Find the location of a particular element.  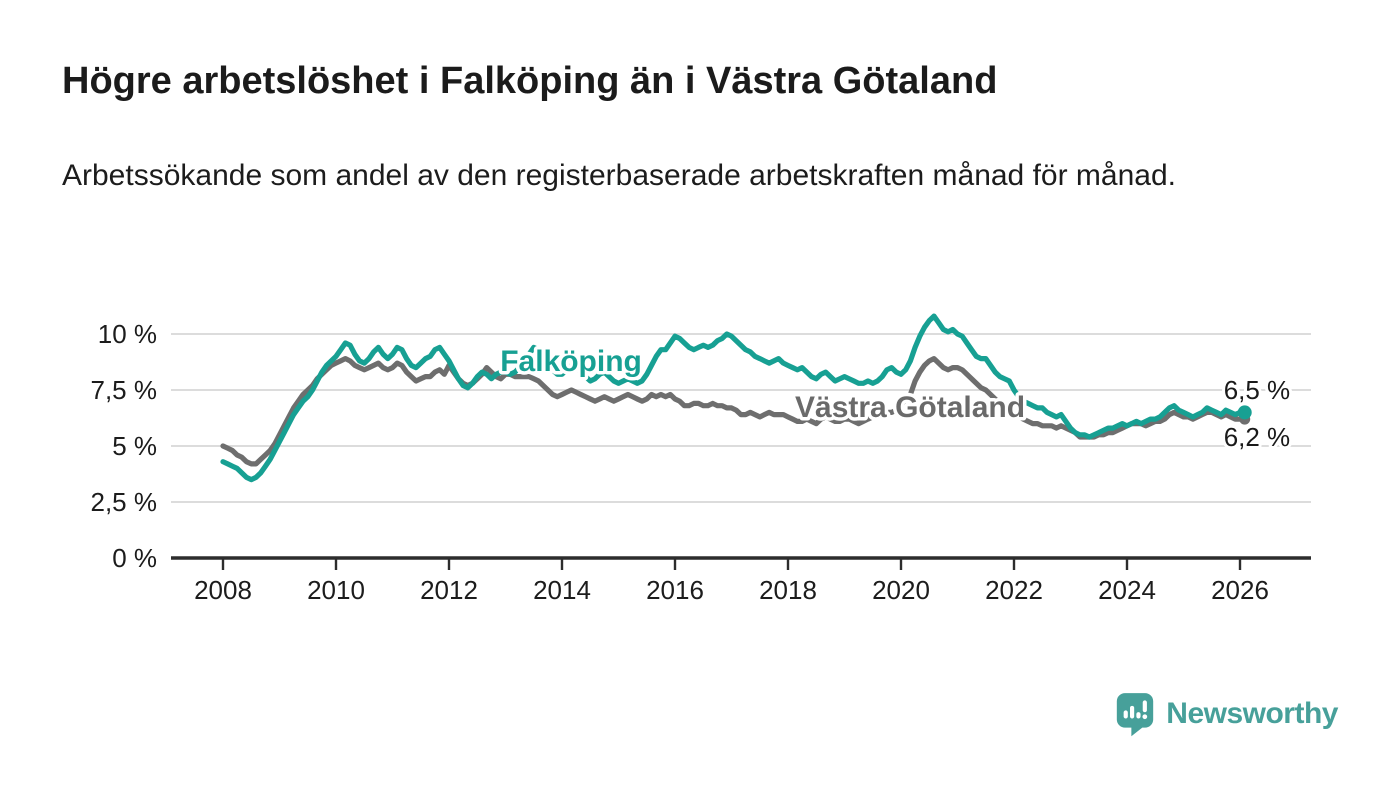

newsworthy-logo-icon is located at coordinates (1135, 714).